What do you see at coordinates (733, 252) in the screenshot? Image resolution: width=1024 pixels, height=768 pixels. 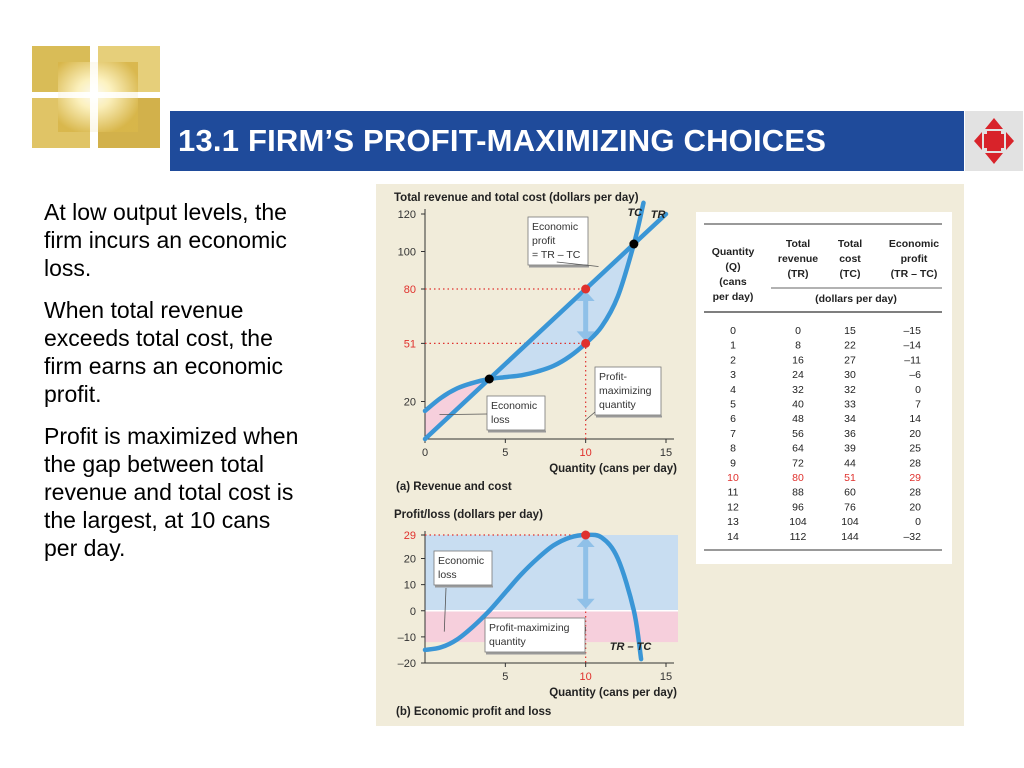 I see `table-header-cell: Quantity` at bounding box center [733, 252].